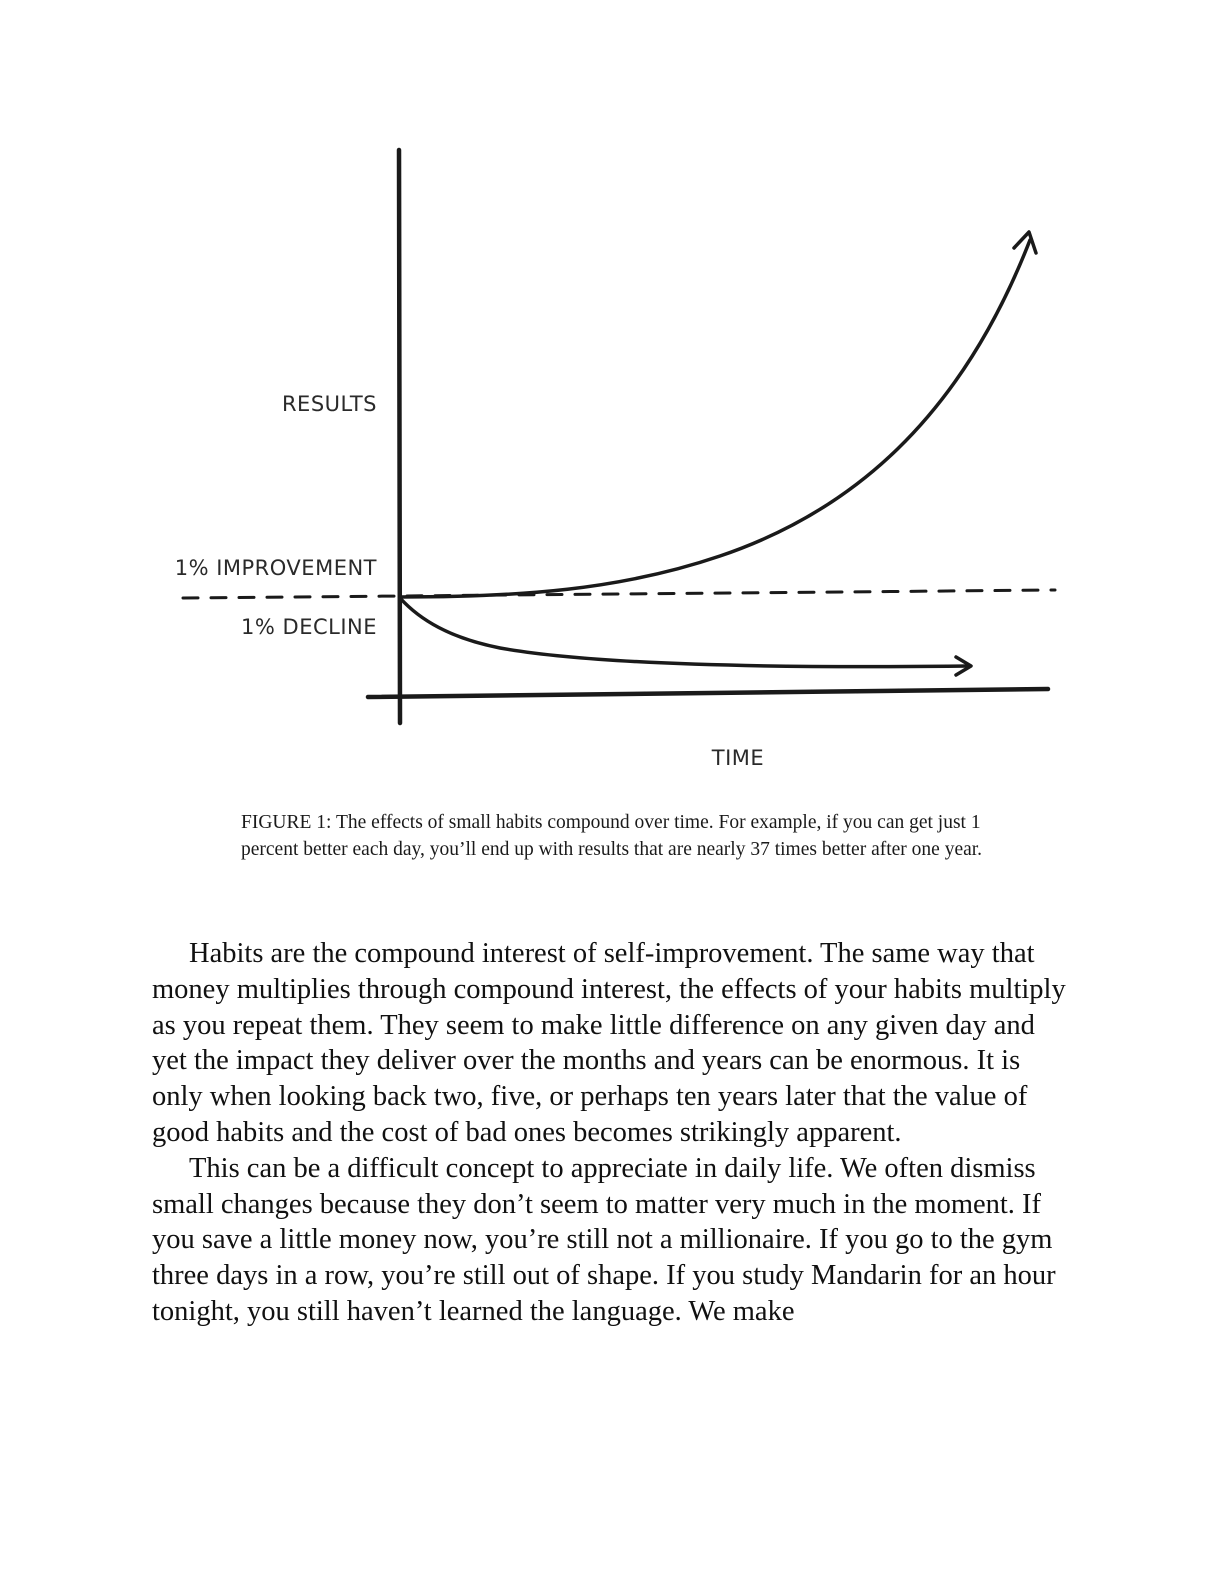  I want to click on improvement-curve, so click(715, 418).